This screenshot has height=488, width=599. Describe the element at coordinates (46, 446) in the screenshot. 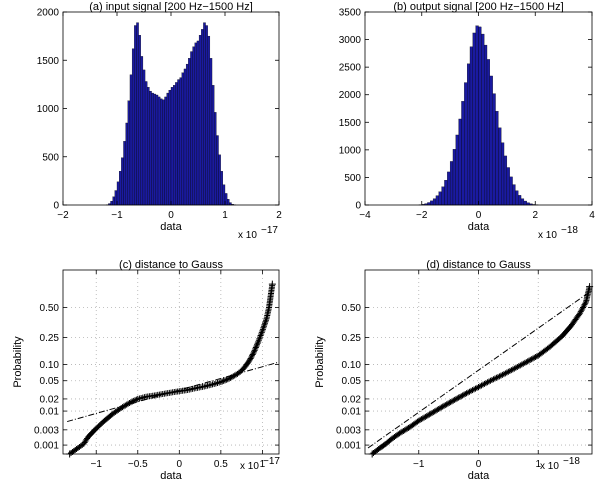

I see `y-tick-label: 0.001` at that location.